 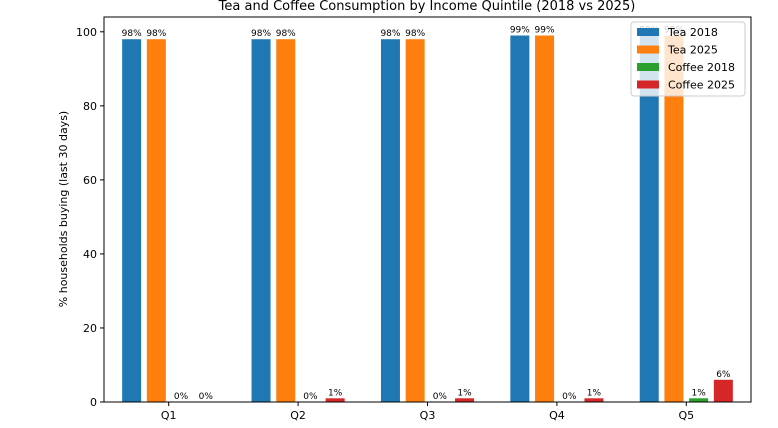 What do you see at coordinates (286, 220) in the screenshot?
I see `bar-tea-2025-q2` at bounding box center [286, 220].